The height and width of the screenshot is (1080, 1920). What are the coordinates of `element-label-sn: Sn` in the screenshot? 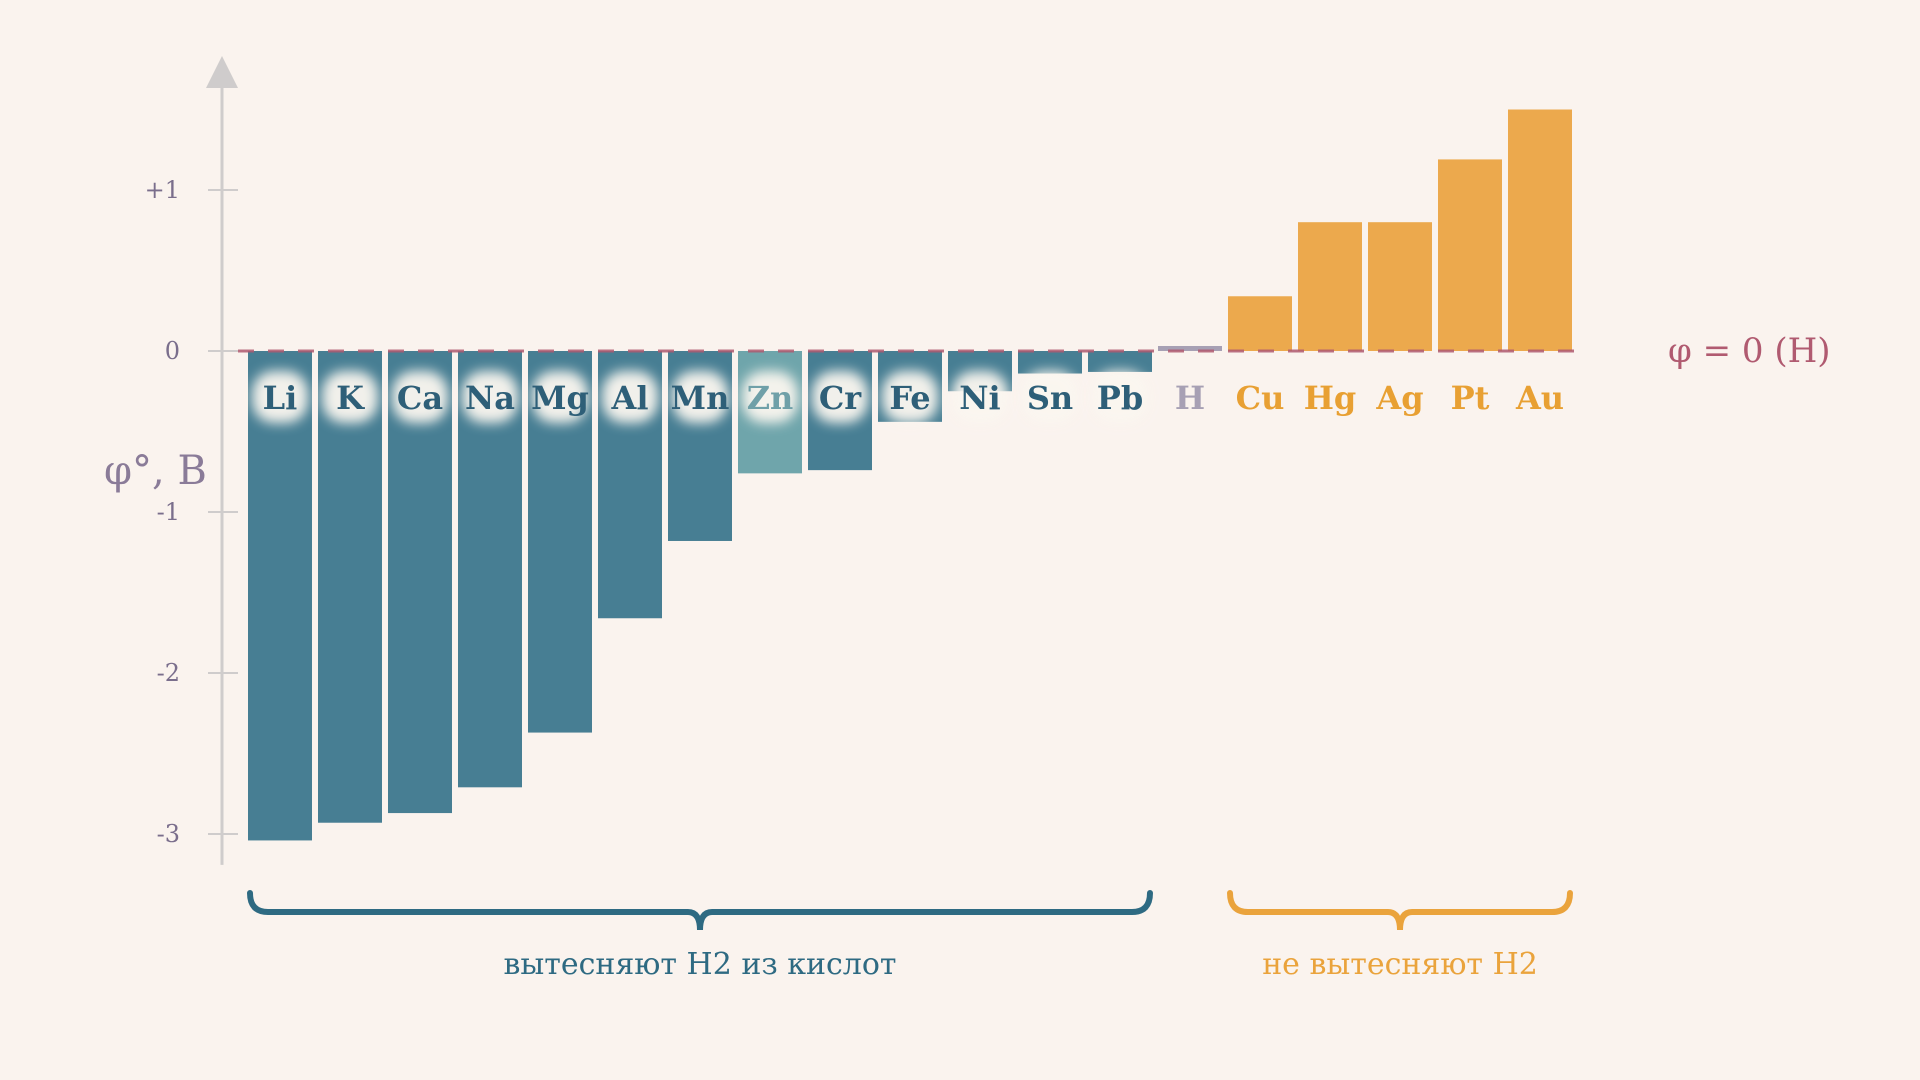 It's located at (1050, 398).